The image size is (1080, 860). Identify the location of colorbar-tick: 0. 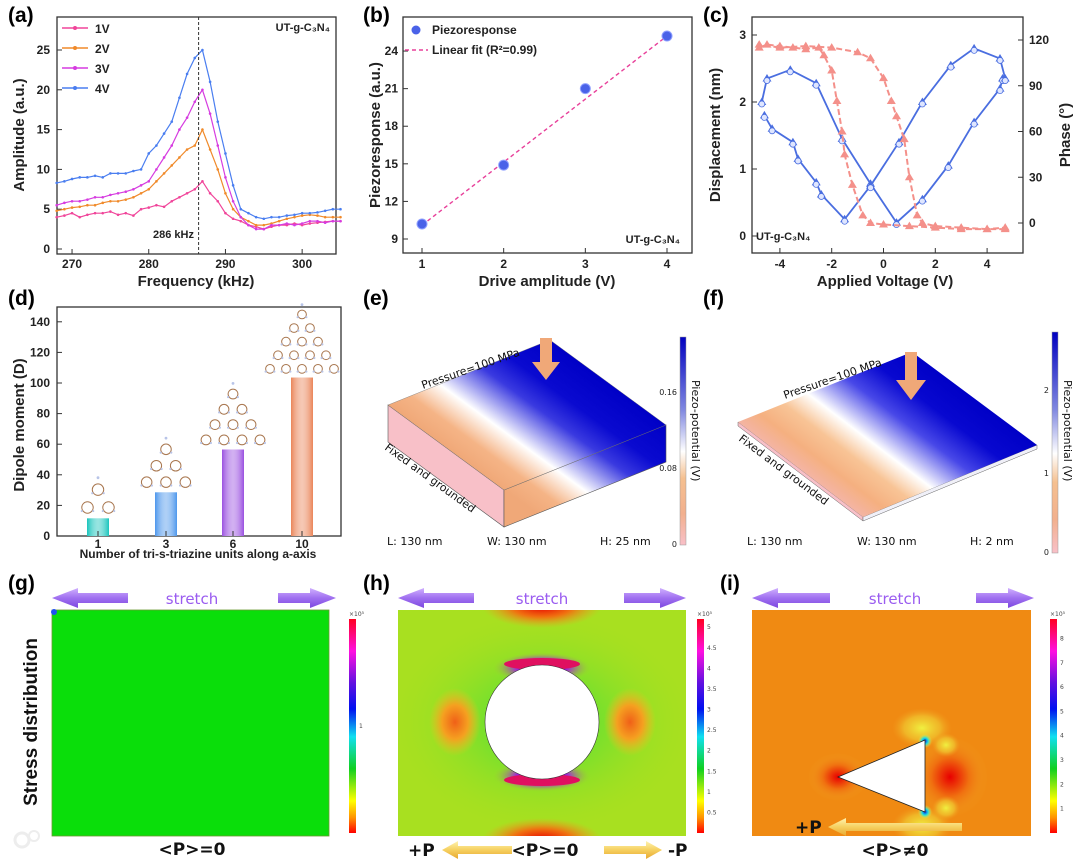
(674, 544).